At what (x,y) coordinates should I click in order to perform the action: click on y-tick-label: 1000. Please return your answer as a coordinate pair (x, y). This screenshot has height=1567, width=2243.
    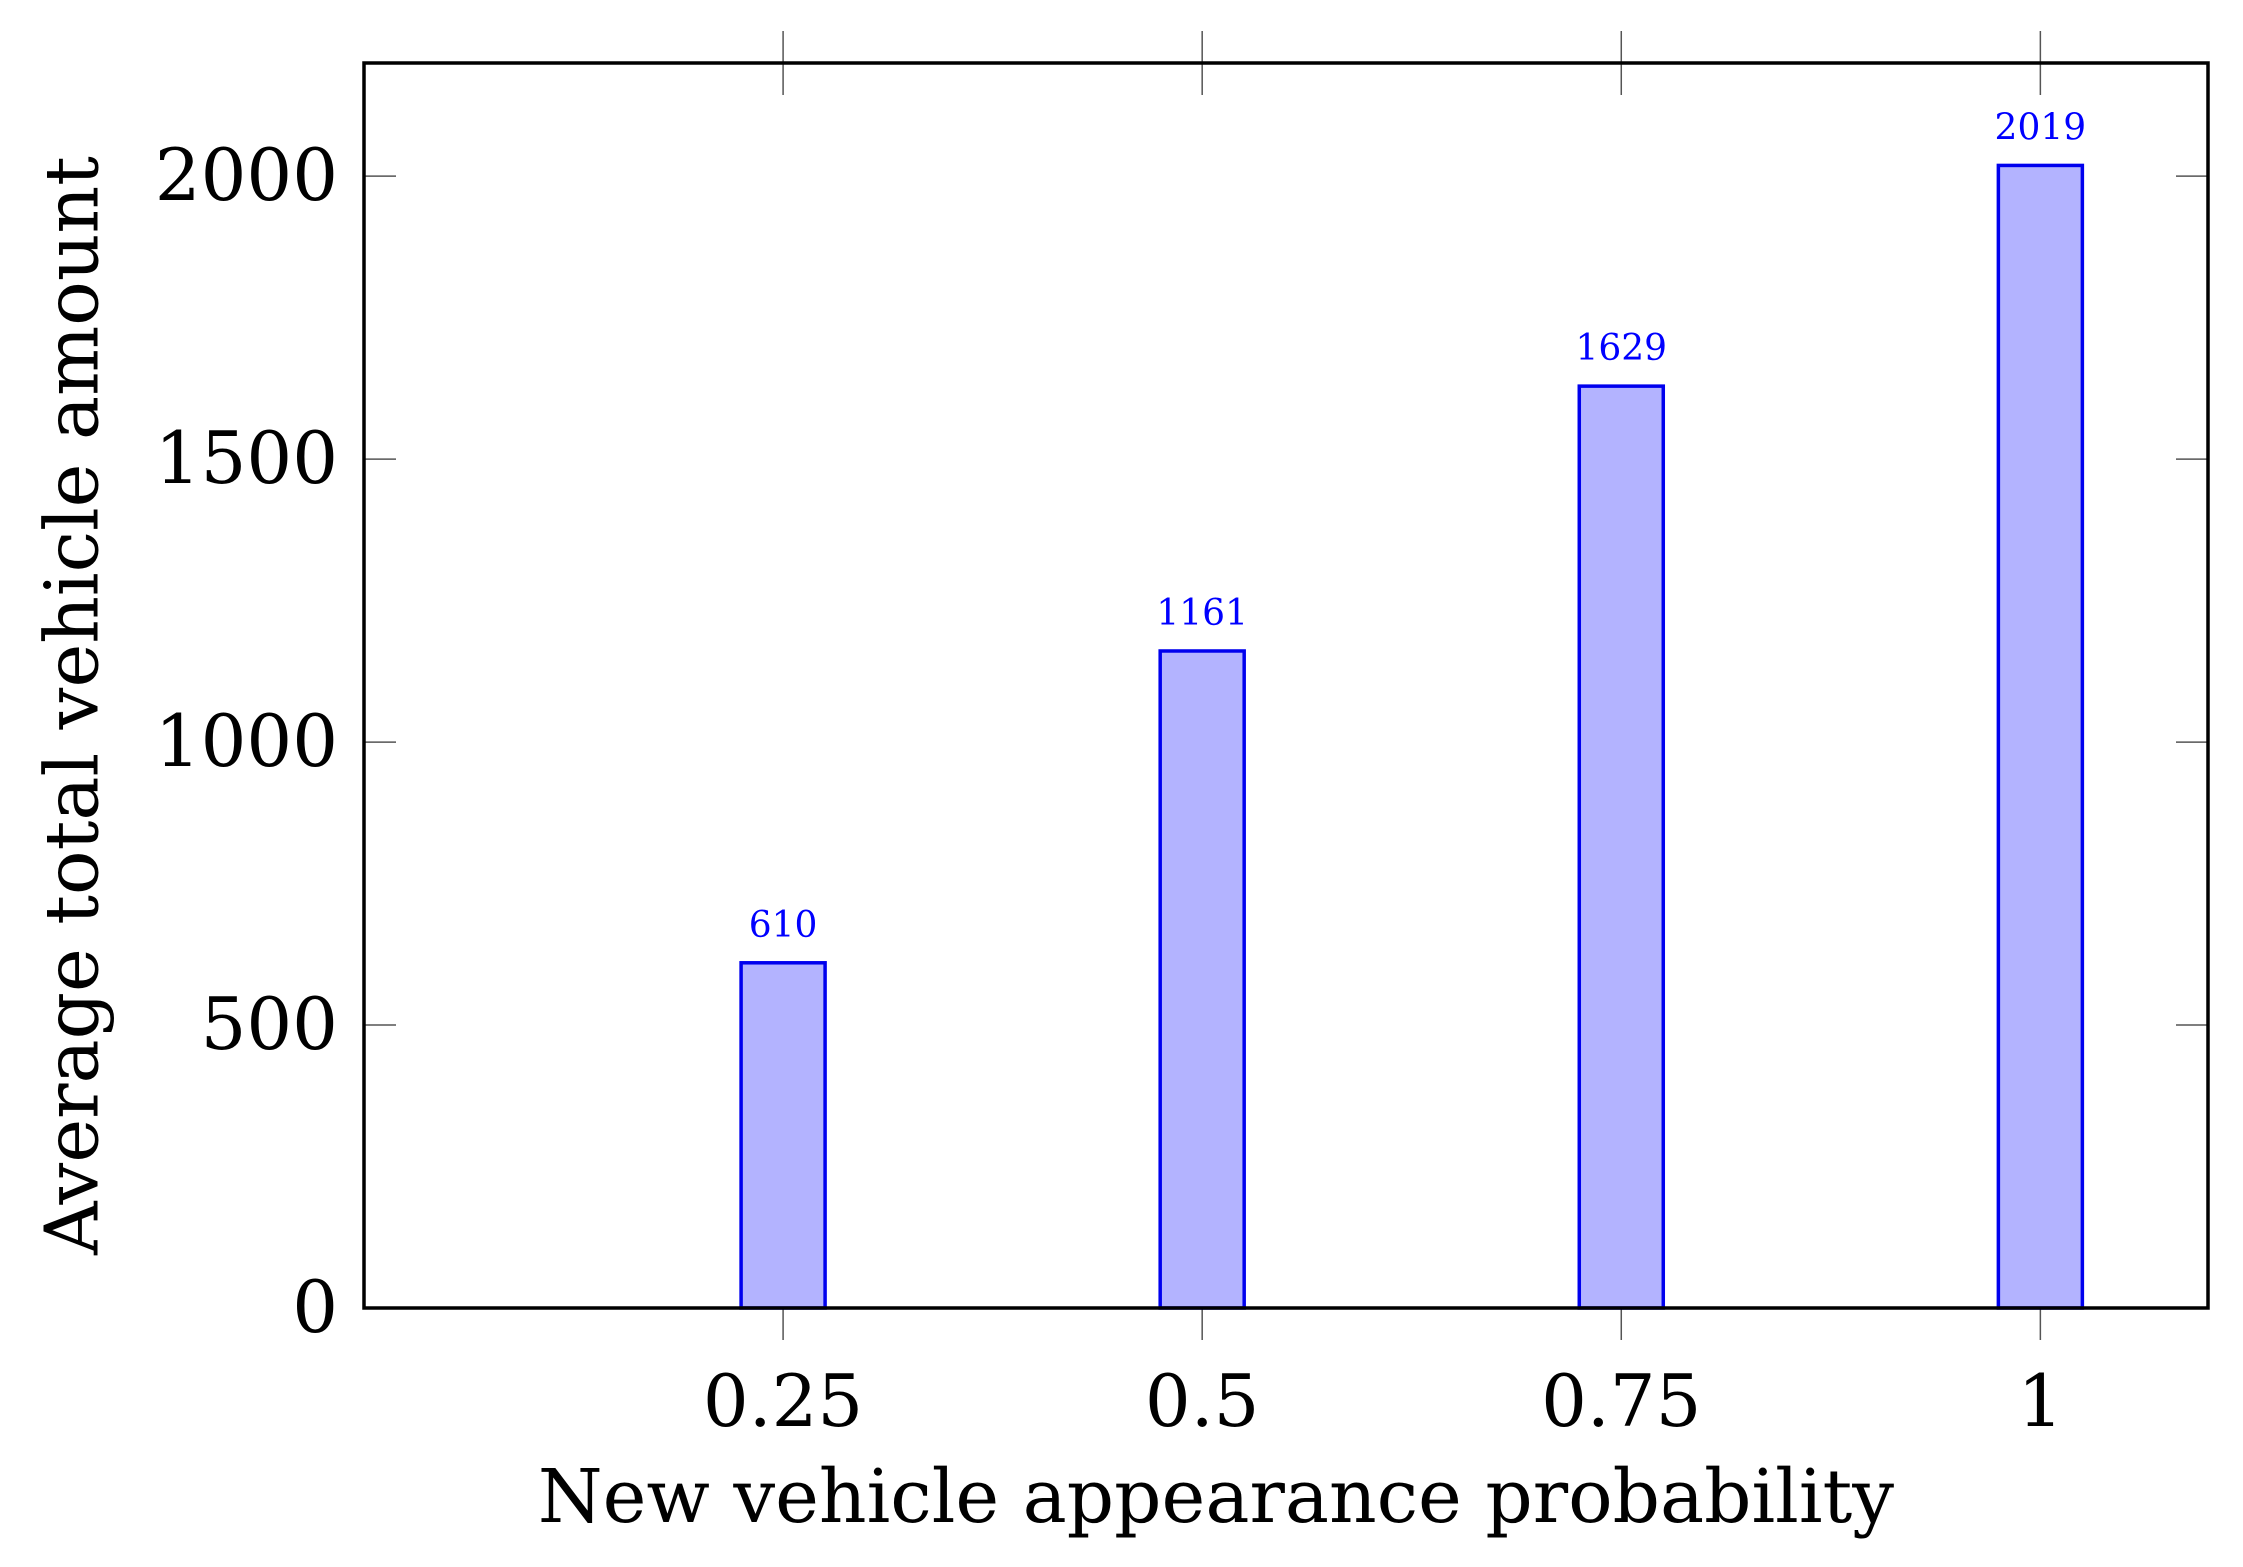
    Looking at the image, I should click on (246, 741).